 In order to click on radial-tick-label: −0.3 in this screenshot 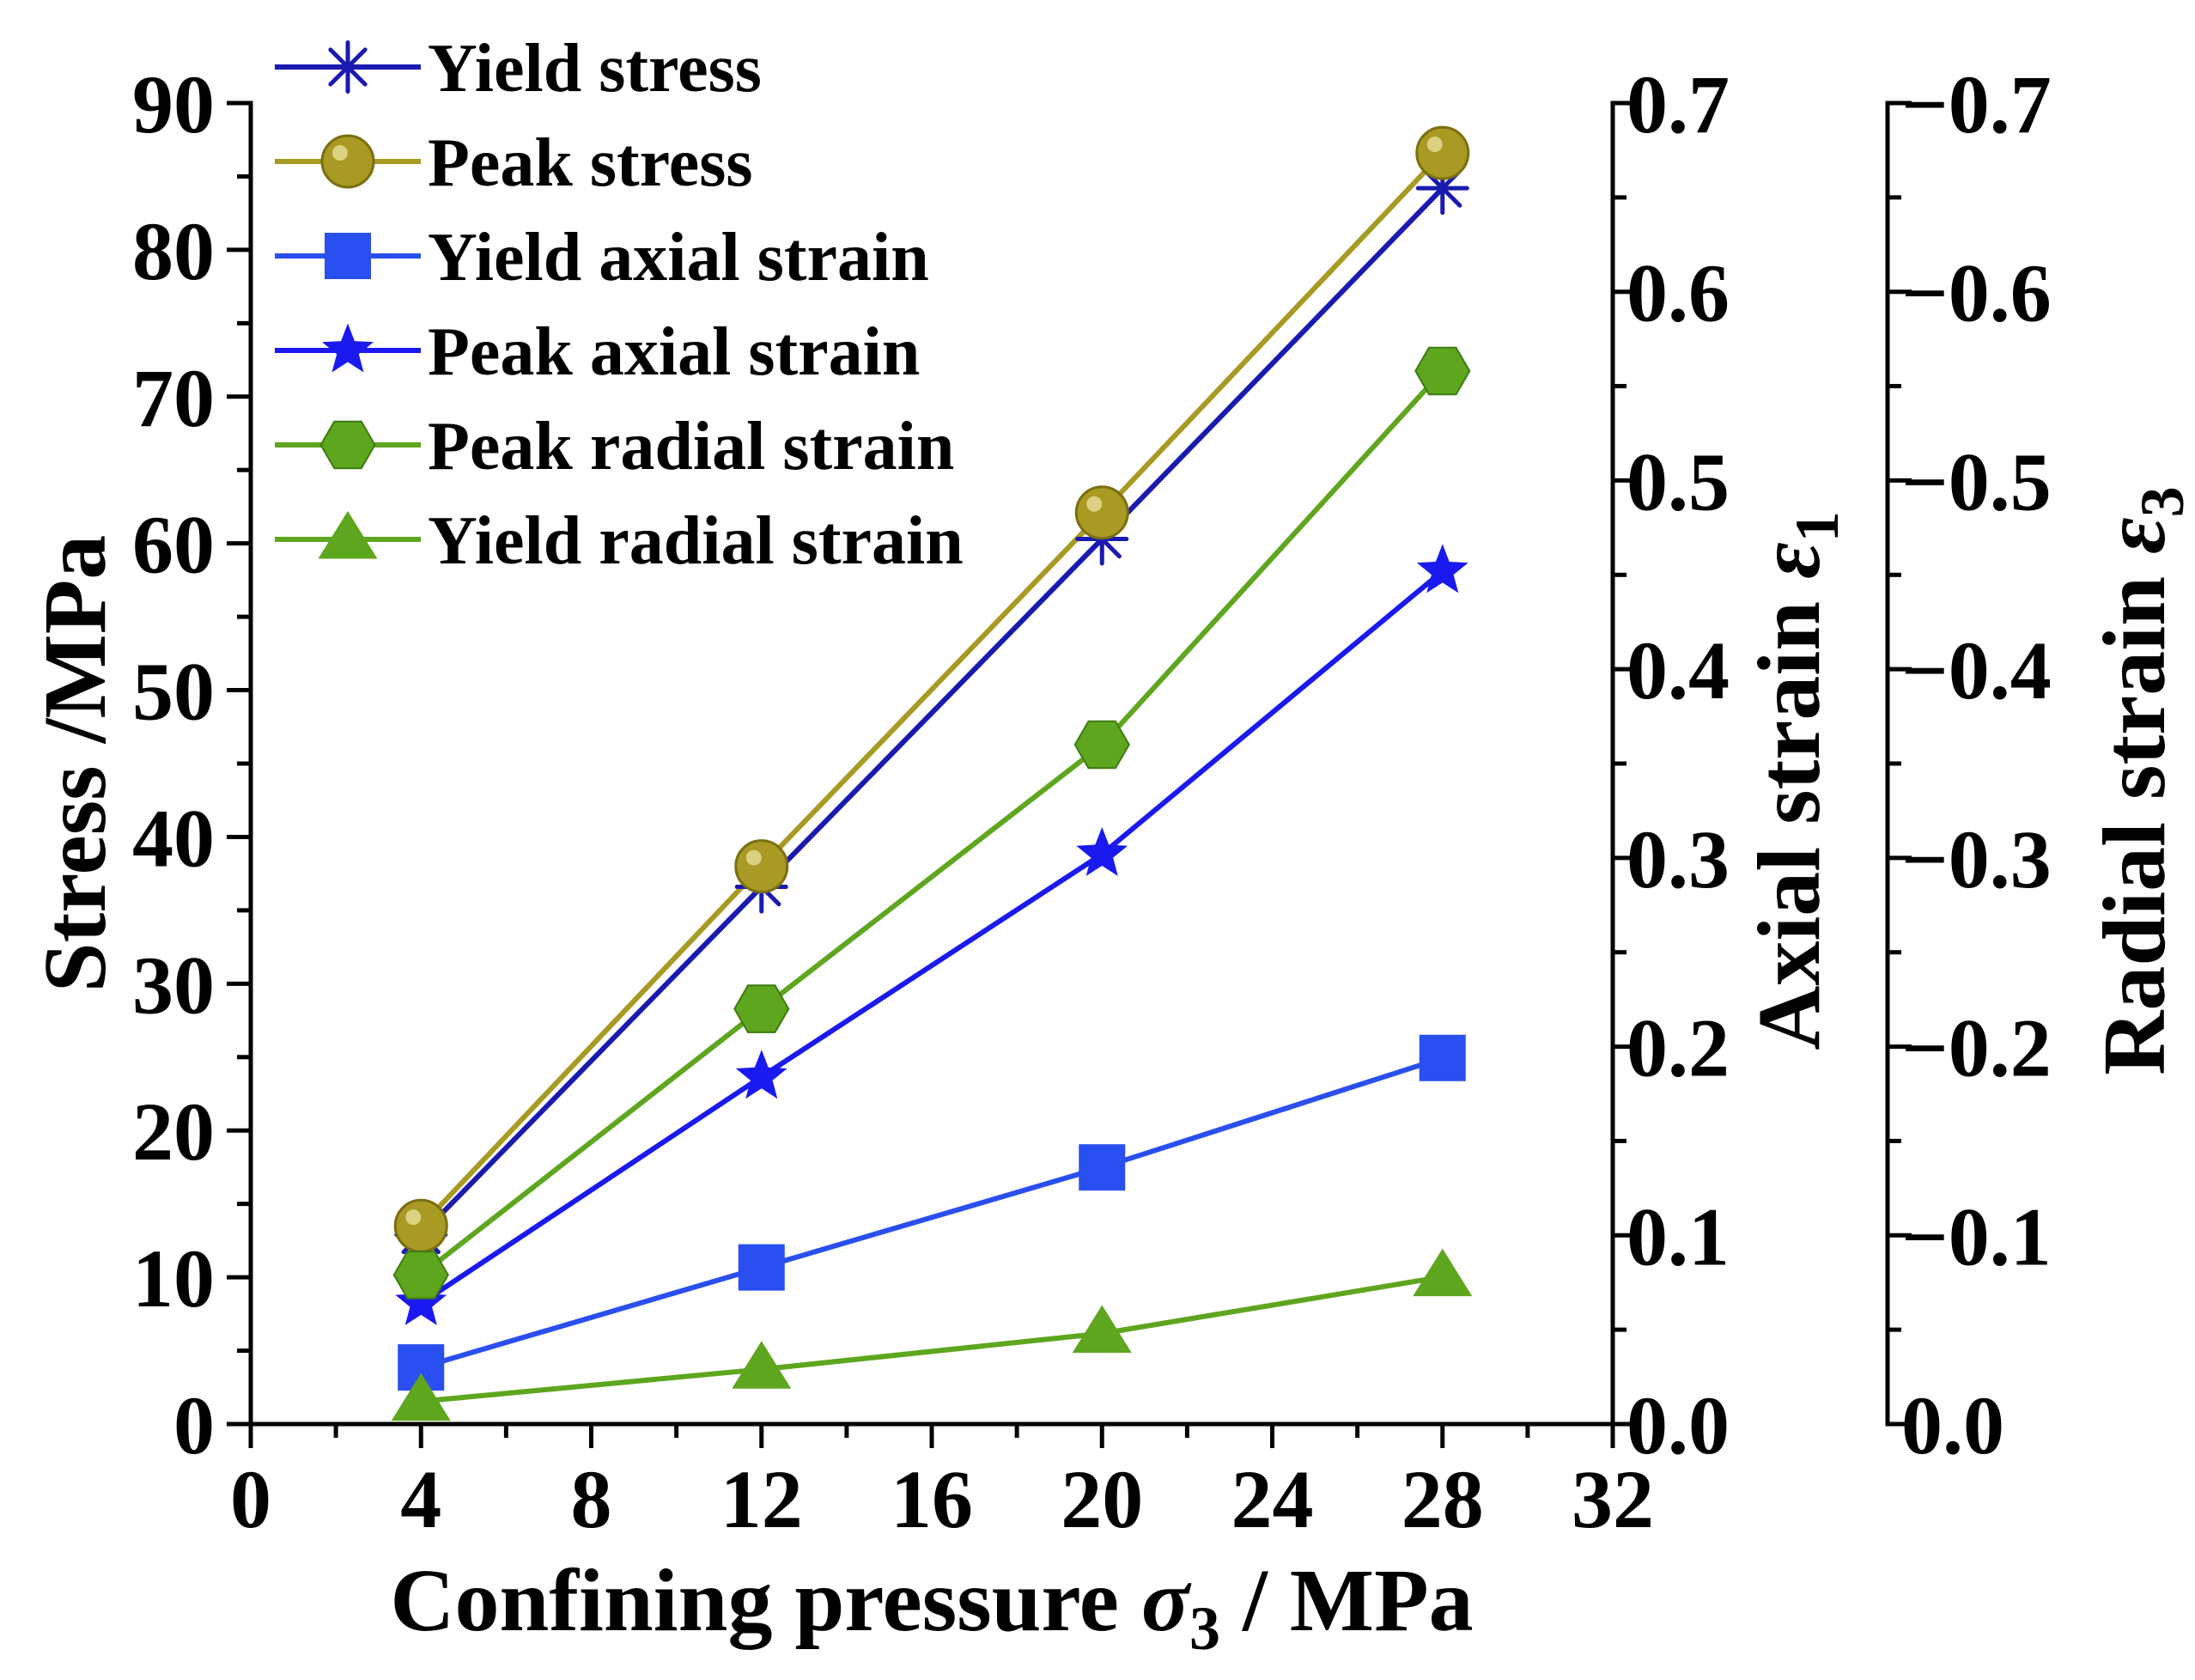, I will do `click(1976, 859)`.